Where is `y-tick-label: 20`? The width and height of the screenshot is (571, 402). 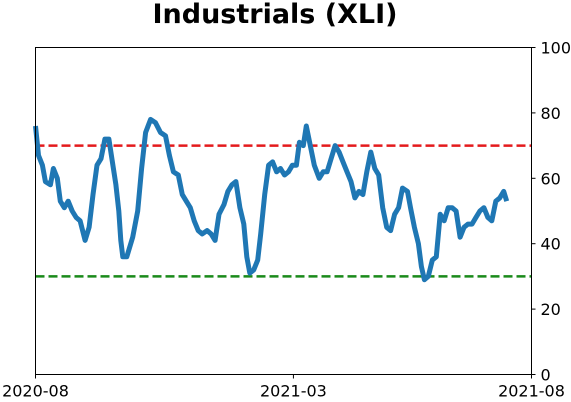
y-tick-label: 20 is located at coordinates (551, 309).